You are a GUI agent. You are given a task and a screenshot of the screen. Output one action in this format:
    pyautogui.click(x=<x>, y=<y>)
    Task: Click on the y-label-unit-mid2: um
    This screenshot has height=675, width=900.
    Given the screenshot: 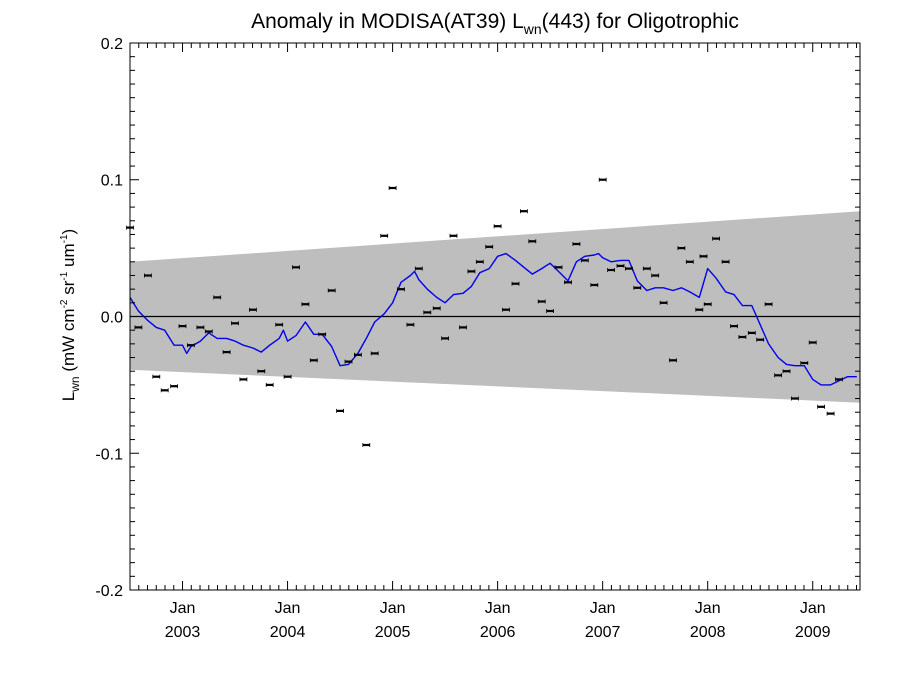 What is the action you would take?
    pyautogui.click(x=68, y=257)
    